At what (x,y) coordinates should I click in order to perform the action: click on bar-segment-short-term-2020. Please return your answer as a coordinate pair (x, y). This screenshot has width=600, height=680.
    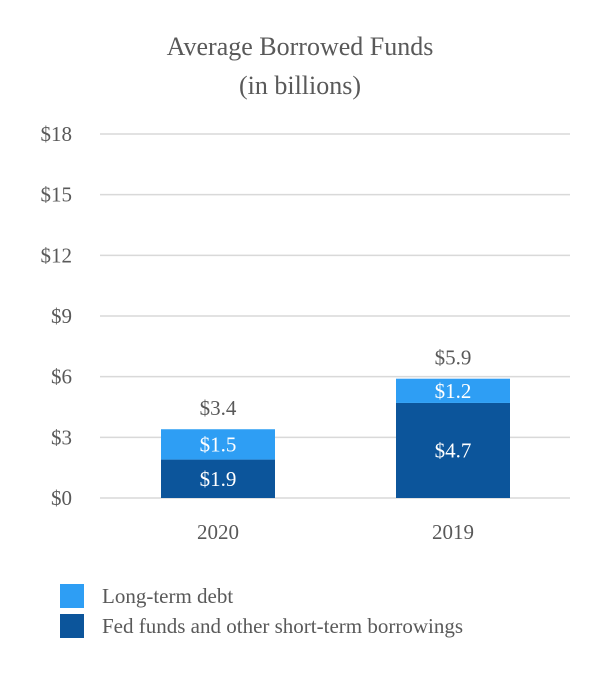
    Looking at the image, I should click on (218, 478).